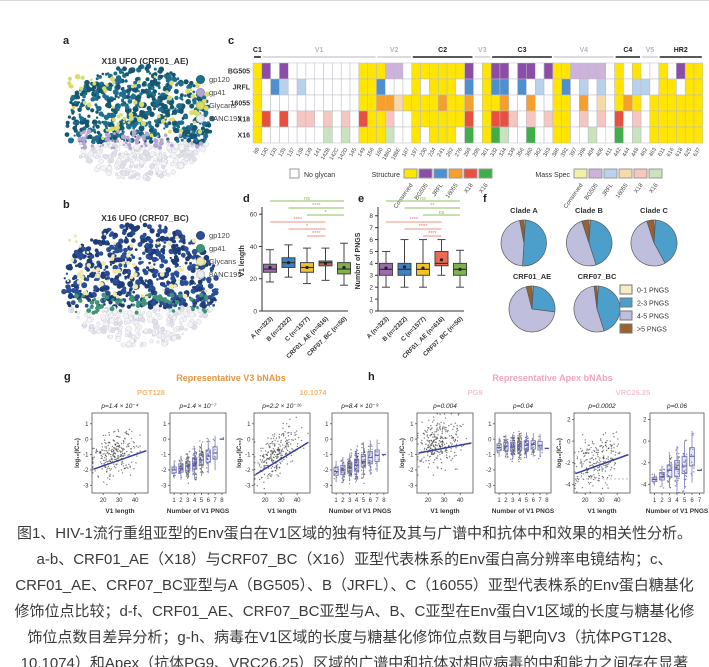 The height and width of the screenshot is (667, 709). I want to click on svg-text: 187, so click(406, 152).